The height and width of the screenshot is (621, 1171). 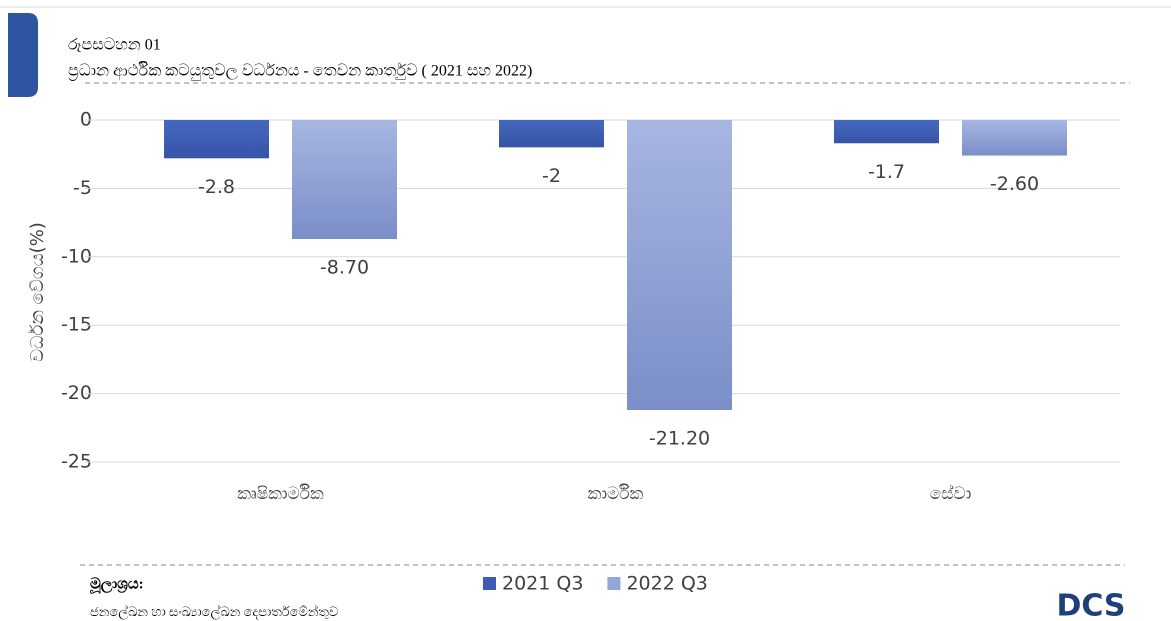 What do you see at coordinates (76, 462) in the screenshot?
I see `y-tick-label: -25` at bounding box center [76, 462].